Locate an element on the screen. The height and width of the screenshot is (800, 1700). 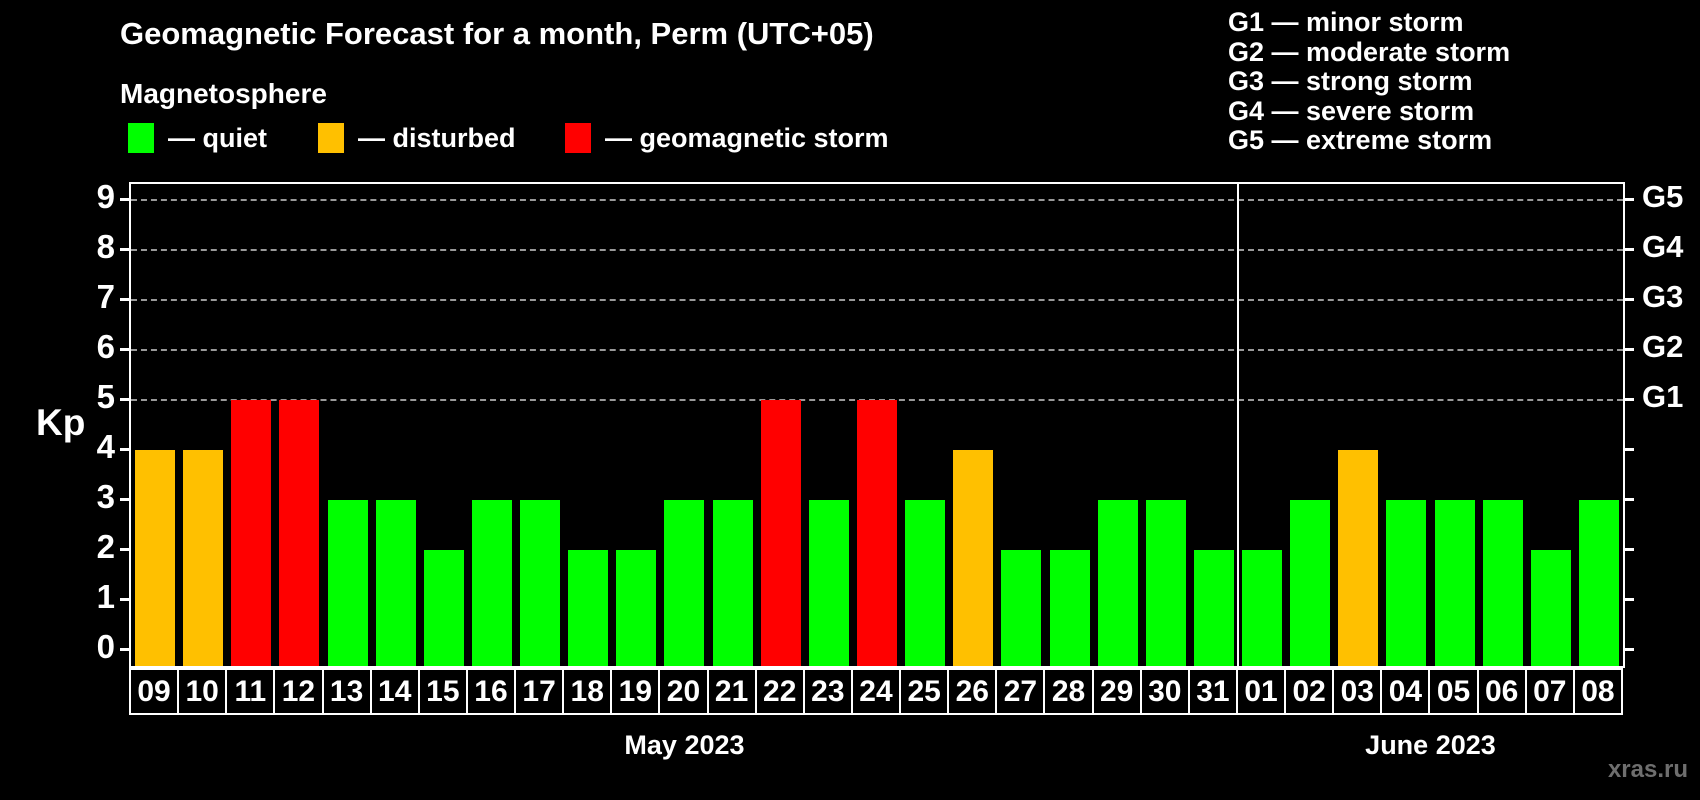
right-tick-kp2 is located at coordinates (1629, 549).